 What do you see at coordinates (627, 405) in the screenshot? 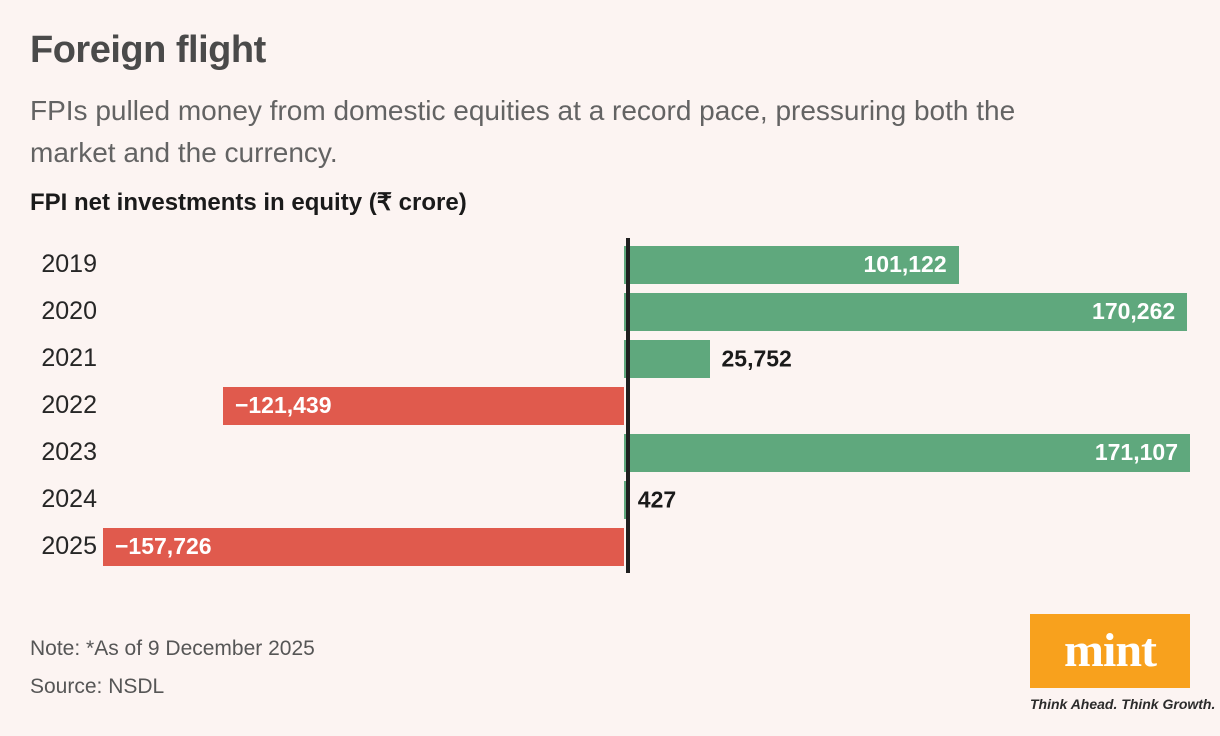
I see `zero-axis-line` at bounding box center [627, 405].